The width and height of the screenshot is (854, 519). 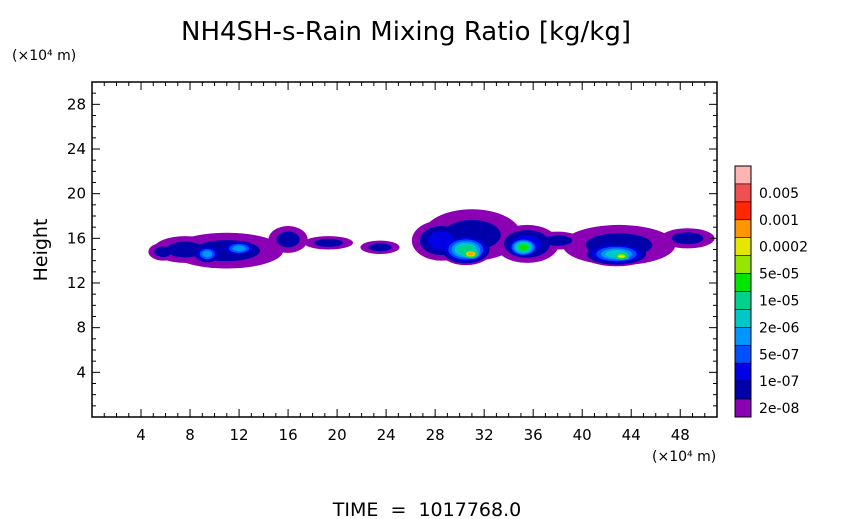 I want to click on y-axis-label: Height, so click(x=41, y=250).